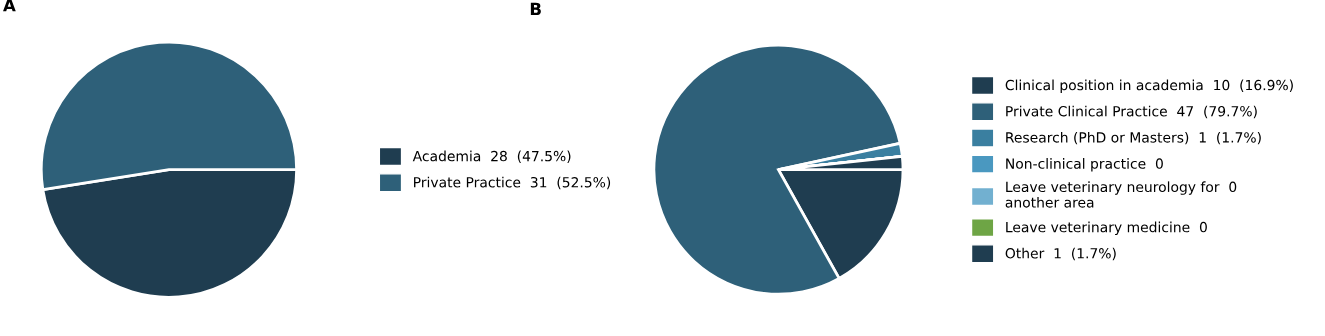 The height and width of the screenshot is (336, 1325). What do you see at coordinates (1060, 254) in the screenshot?
I see `legend-label: Other 1 (1.7%)` at bounding box center [1060, 254].